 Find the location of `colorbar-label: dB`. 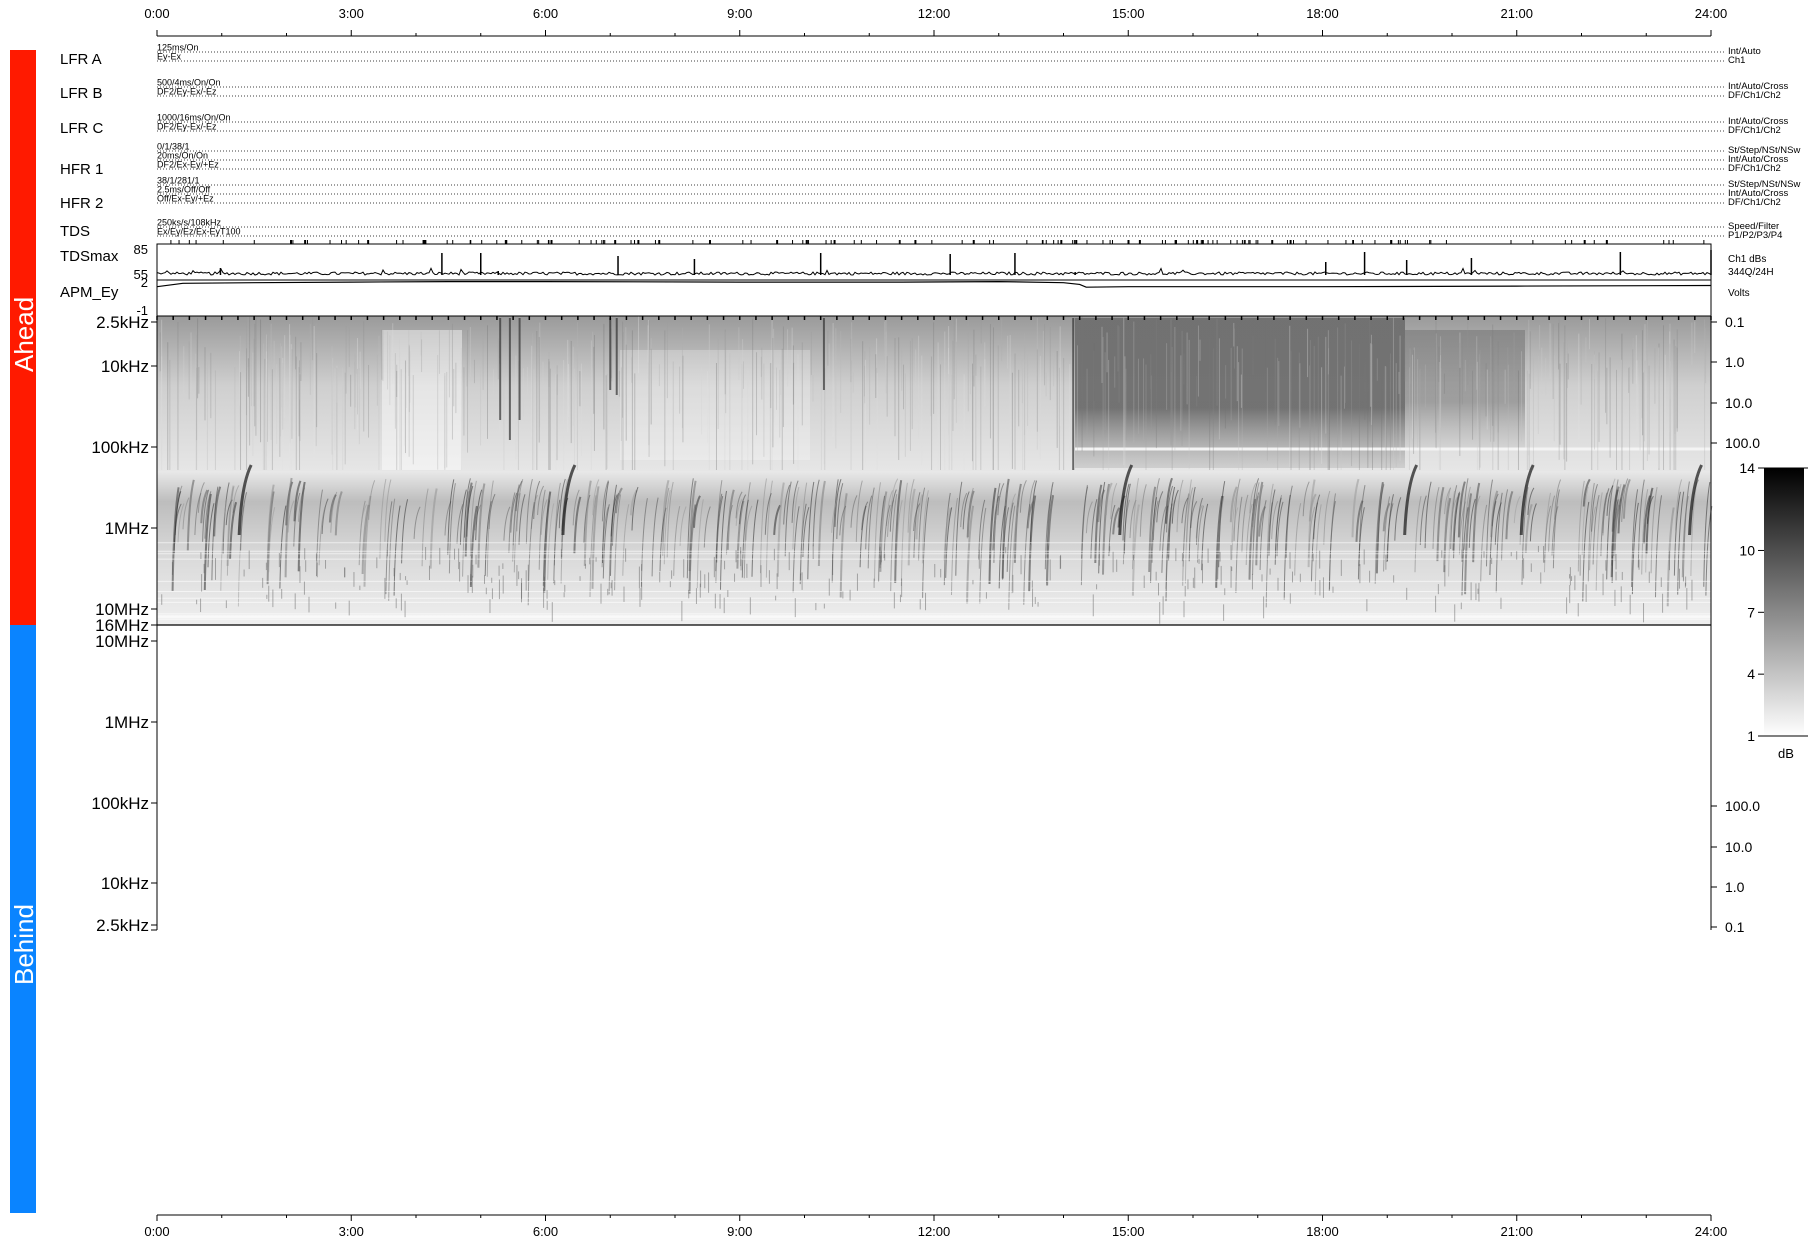

colorbar-label: dB is located at coordinates (1786, 753).